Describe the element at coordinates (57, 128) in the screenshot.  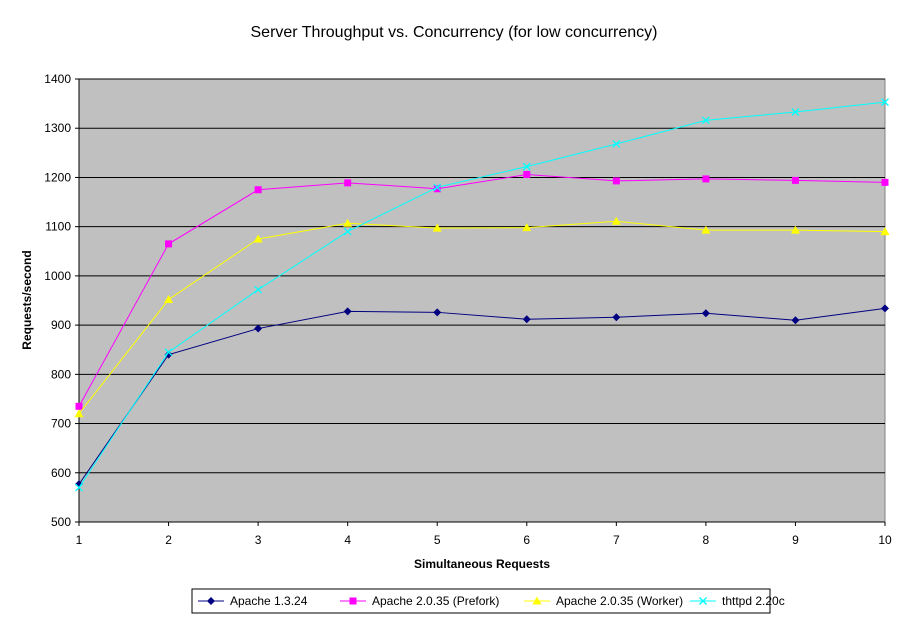
I see `y-tick-label: 1300` at that location.